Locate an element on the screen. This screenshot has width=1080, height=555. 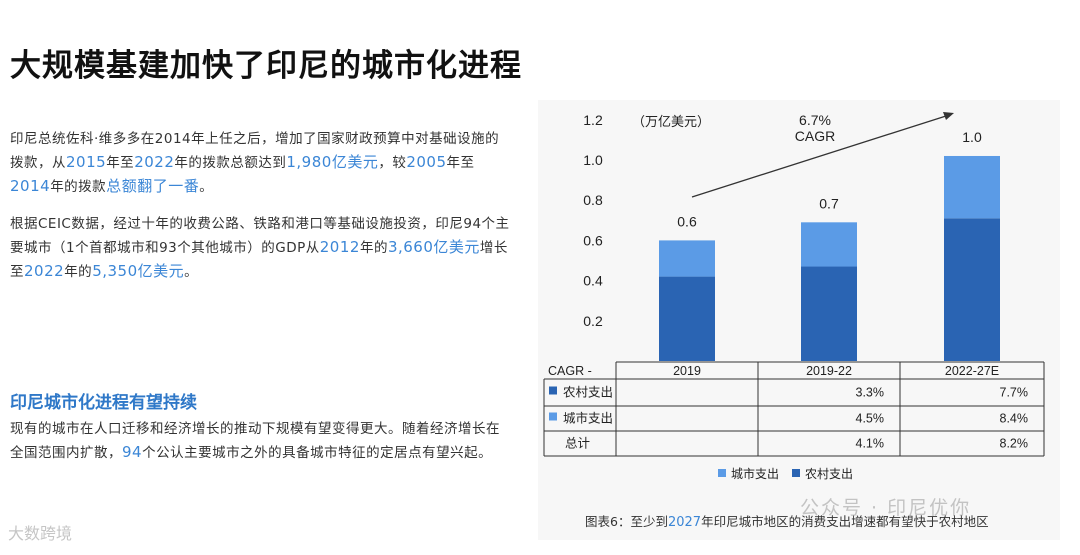
page-title: 大规模基建加快了印尼的城市化进程 is located at coordinates (266, 66).